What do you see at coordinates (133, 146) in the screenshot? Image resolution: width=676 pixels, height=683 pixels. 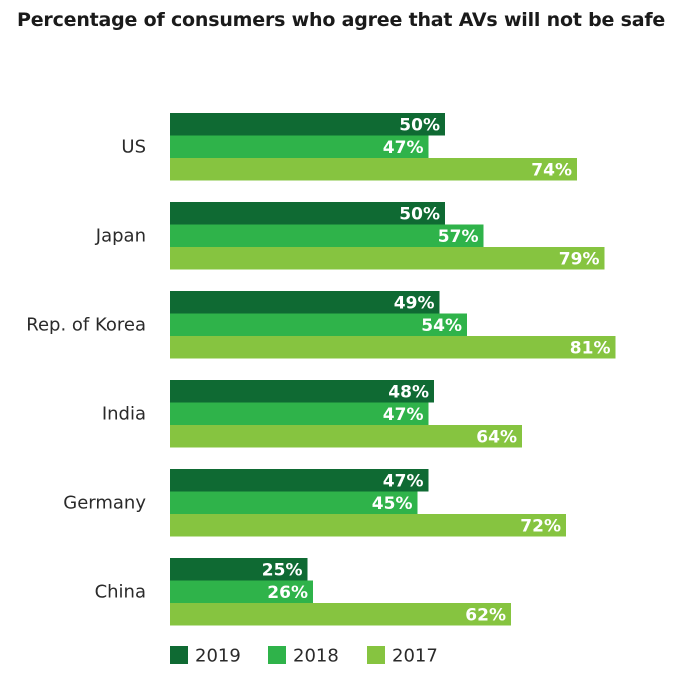 I see `category-label-us: US` at bounding box center [133, 146].